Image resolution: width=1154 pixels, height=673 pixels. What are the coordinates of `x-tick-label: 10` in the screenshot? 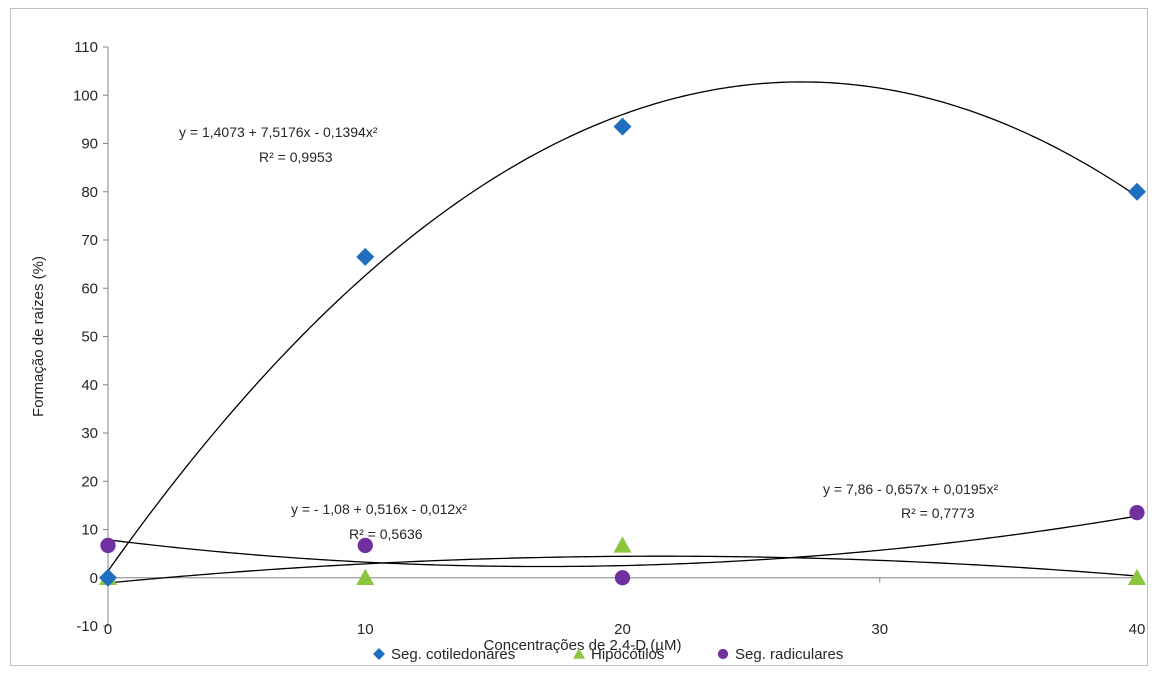 It's located at (365, 629).